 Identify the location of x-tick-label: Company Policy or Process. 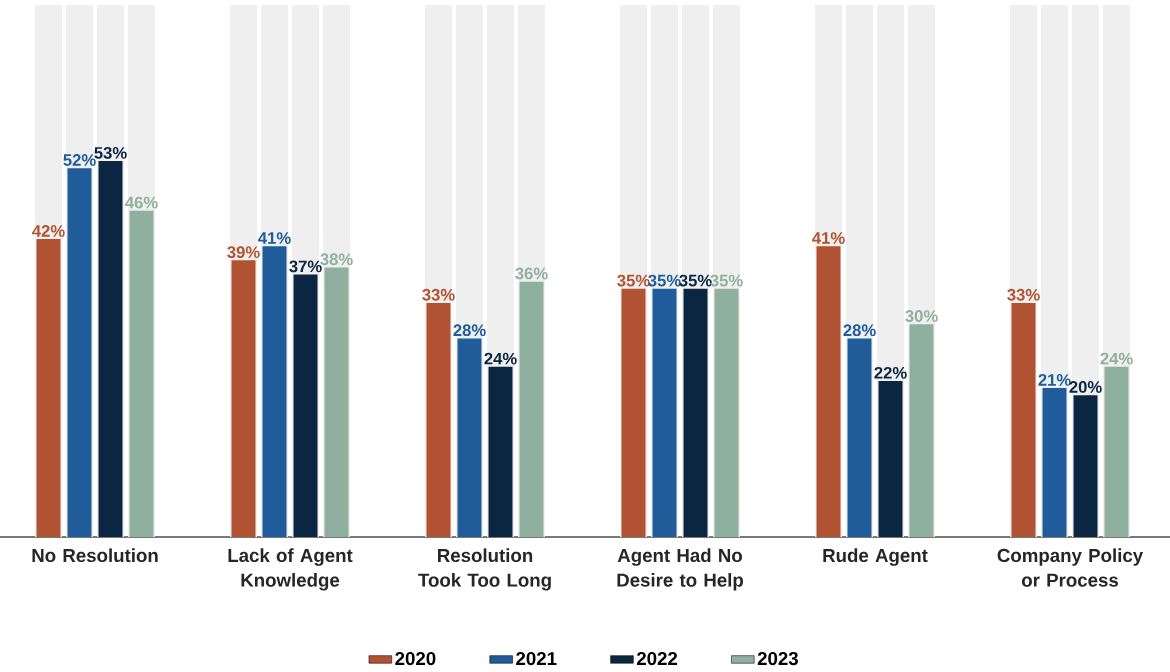
(1070, 567).